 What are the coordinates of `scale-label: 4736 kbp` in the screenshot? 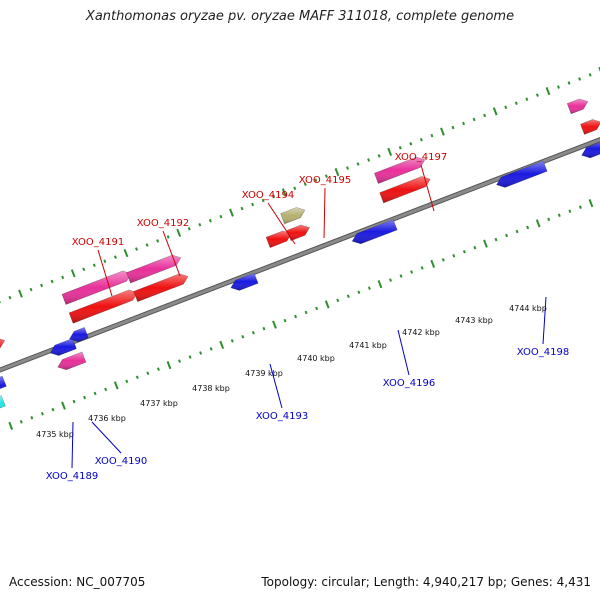 It's located at (107, 418).